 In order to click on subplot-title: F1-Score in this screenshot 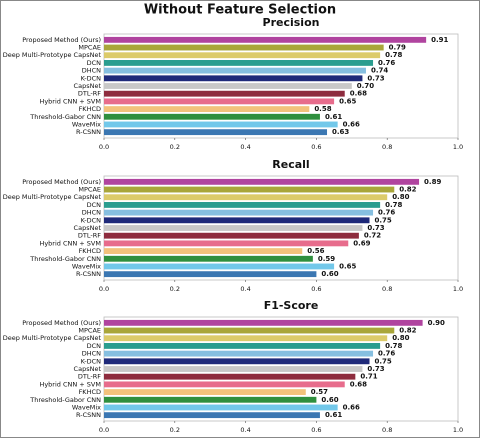, I will do `click(291, 305)`.